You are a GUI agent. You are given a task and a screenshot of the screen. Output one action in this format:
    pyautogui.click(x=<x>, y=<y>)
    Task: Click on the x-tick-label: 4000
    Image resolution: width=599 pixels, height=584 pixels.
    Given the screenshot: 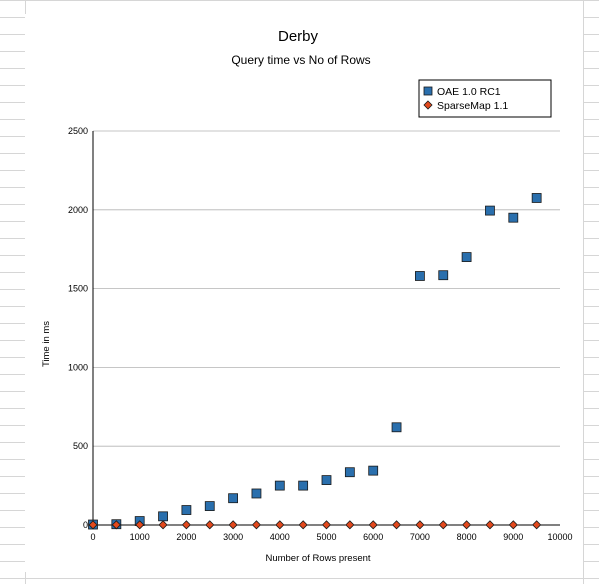 What is the action you would take?
    pyautogui.click(x=280, y=537)
    